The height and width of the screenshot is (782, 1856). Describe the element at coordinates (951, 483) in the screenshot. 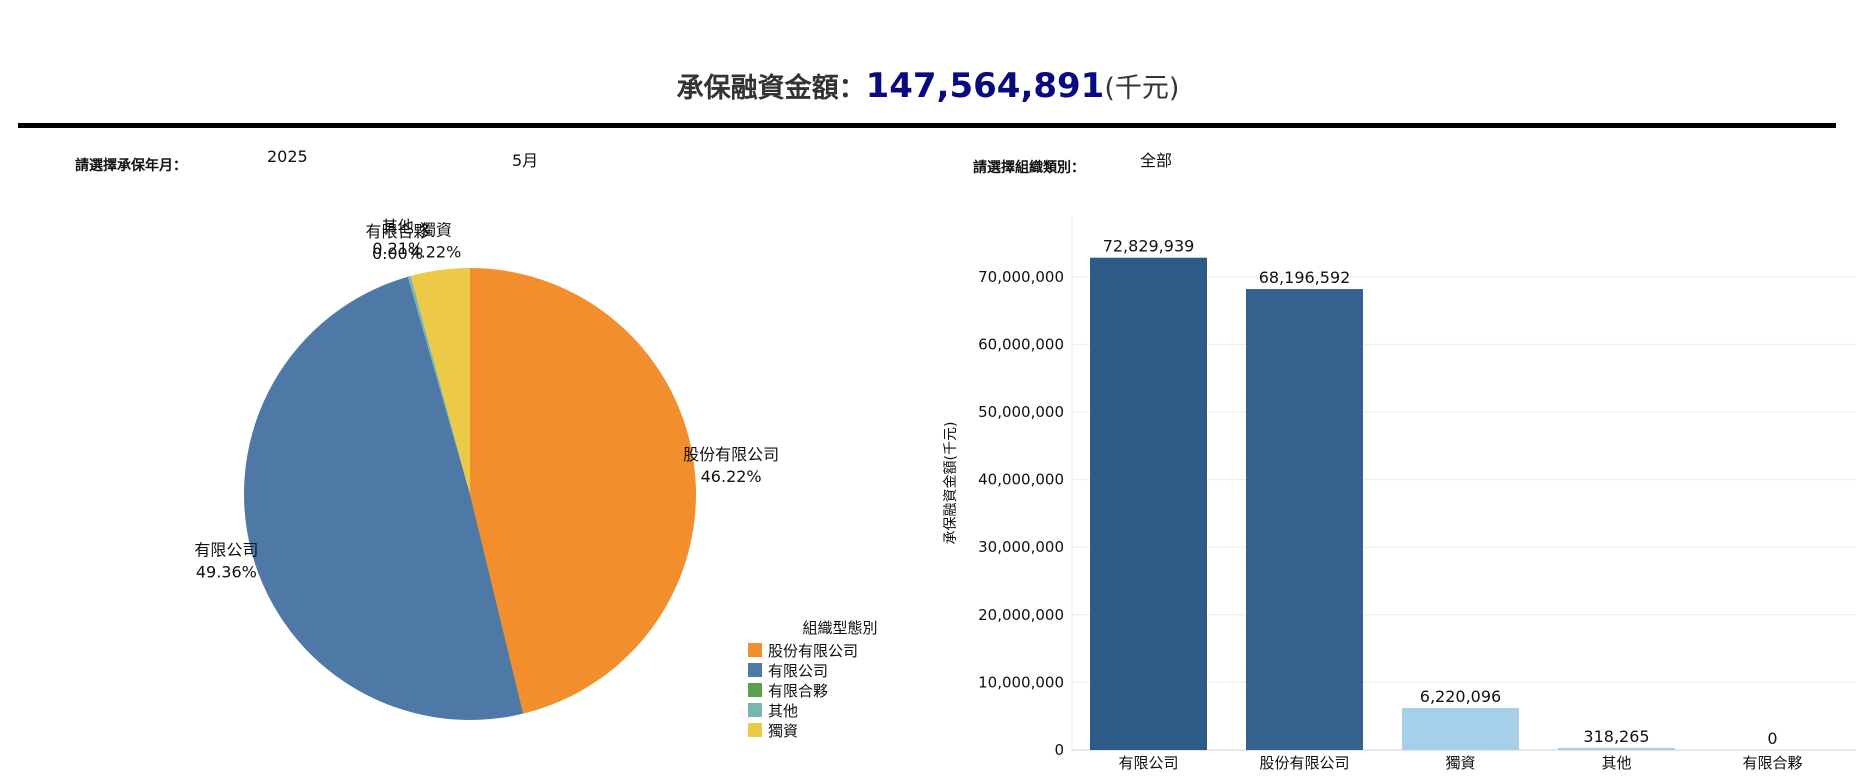

I see `y-axis-label: 承保融資金額(千元)` at that location.